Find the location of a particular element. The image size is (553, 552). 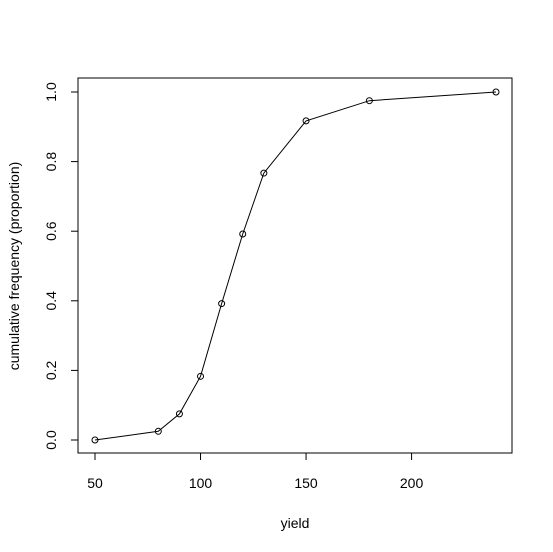

y-tick-label: 0.4 is located at coordinates (51, 301).